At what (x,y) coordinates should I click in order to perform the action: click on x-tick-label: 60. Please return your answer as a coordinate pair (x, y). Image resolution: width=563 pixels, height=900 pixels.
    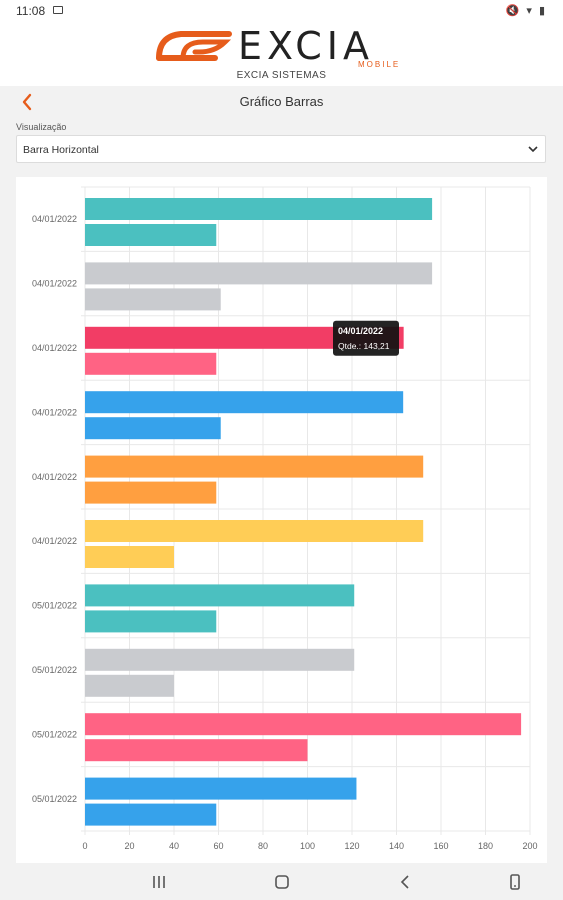
    Looking at the image, I should click on (218, 846).